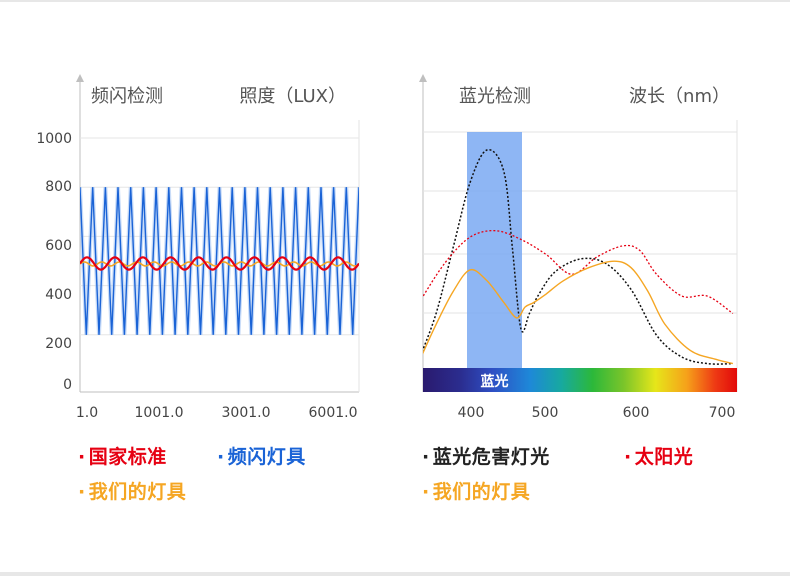 This screenshot has width=790, height=576. I want to click on series-sunlight, so click(578, 272).